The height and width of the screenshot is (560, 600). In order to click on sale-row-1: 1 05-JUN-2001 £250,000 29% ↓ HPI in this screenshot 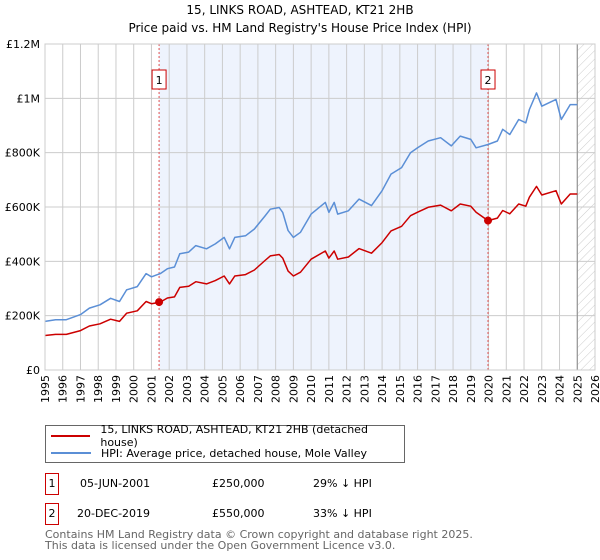, I will do `click(295, 484)`.